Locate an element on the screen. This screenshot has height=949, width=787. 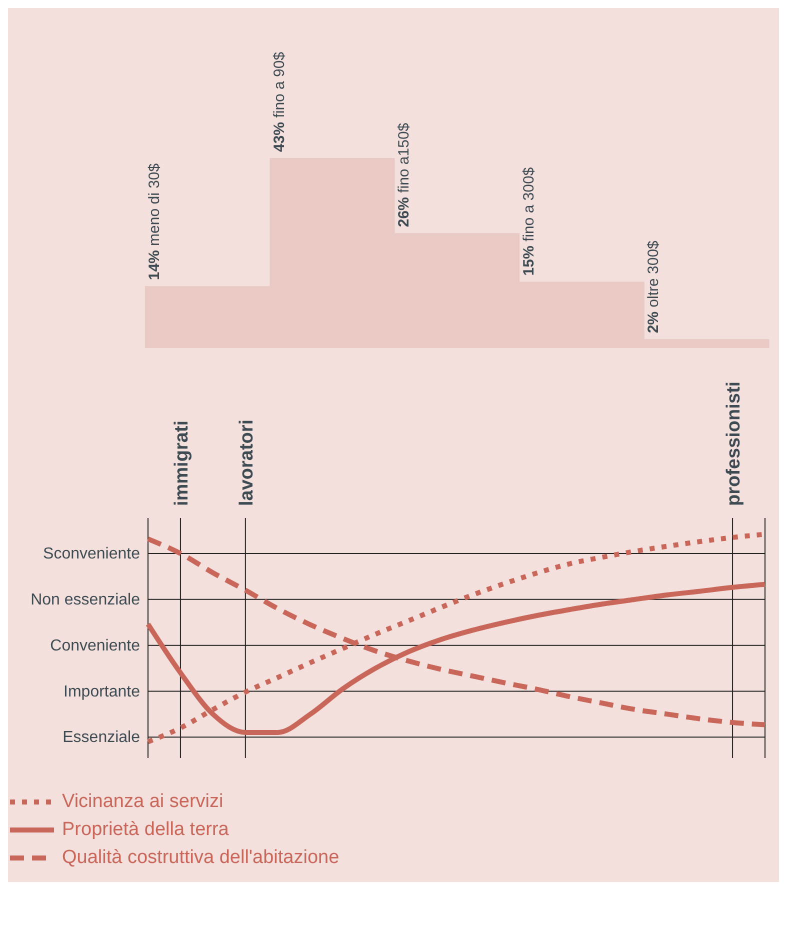
ref-line-label: Importante is located at coordinates (102, 691).